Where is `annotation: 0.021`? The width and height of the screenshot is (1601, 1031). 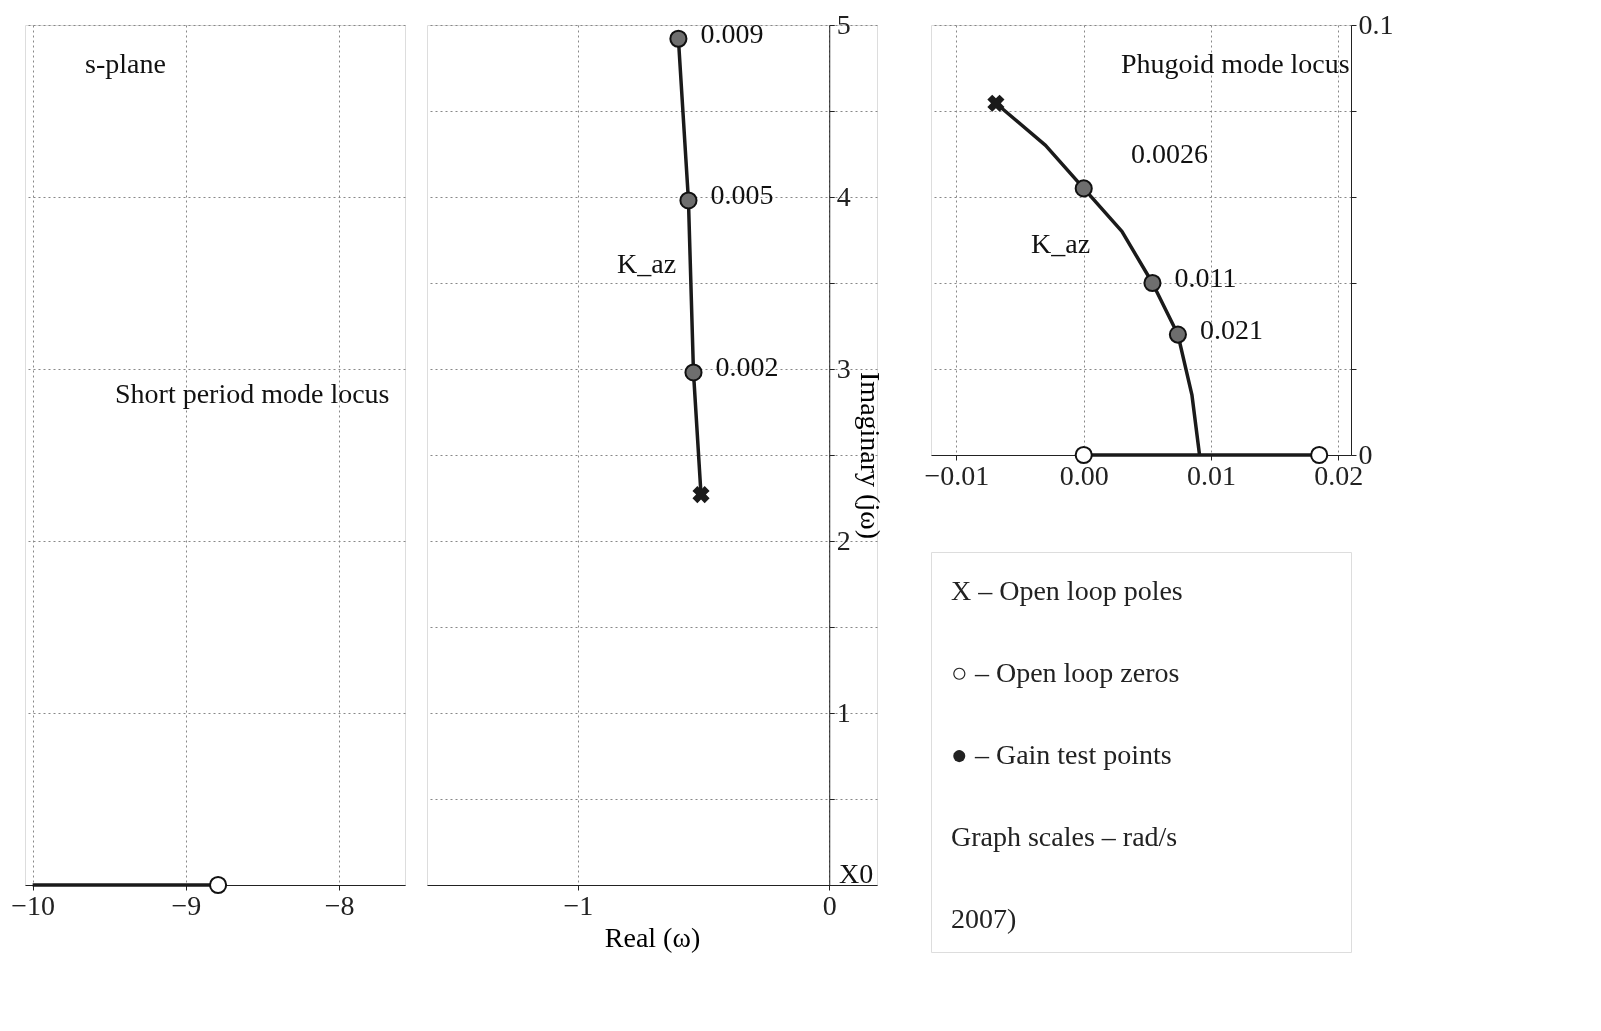
annotation: 0.021 is located at coordinates (1231, 329).